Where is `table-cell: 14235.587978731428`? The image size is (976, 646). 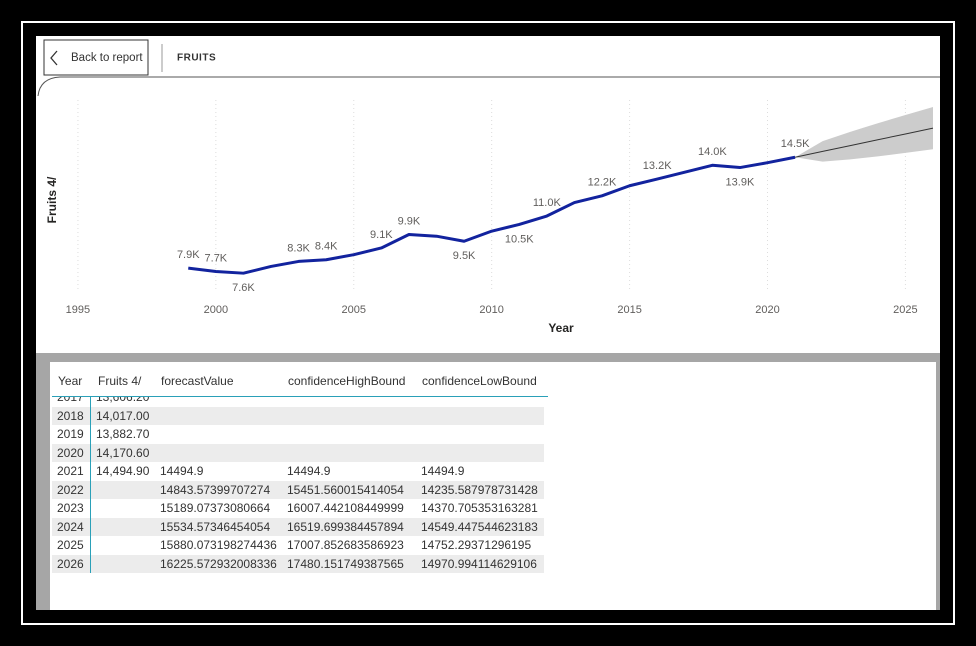
table-cell: 14235.587978731428 is located at coordinates (480, 489).